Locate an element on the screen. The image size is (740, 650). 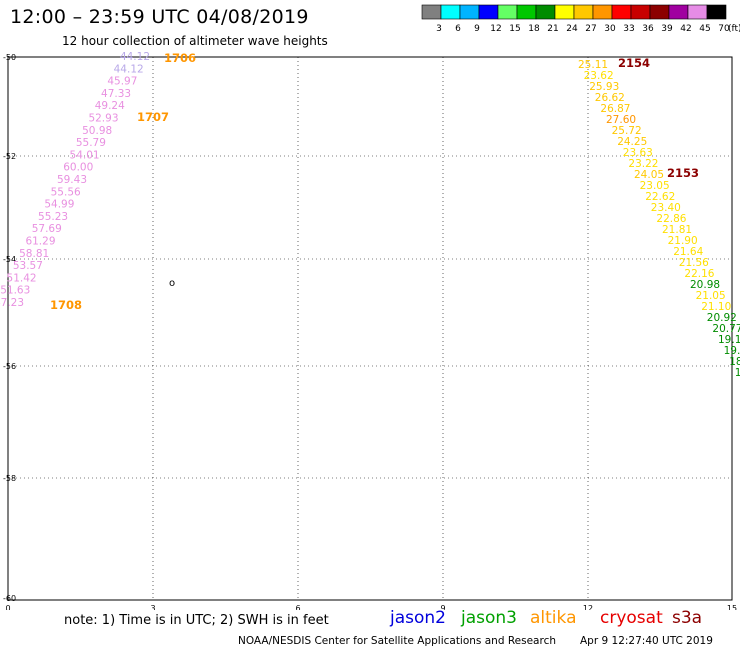
legend-value-label: 12 is located at coordinates (495, 29).